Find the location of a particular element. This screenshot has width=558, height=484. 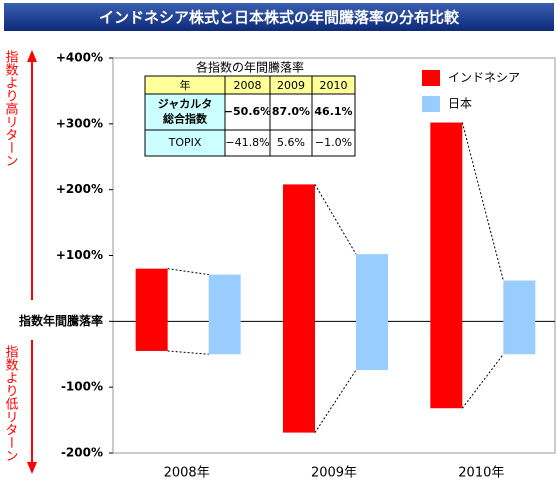

y-tick-label: -100% is located at coordinates (82, 387).